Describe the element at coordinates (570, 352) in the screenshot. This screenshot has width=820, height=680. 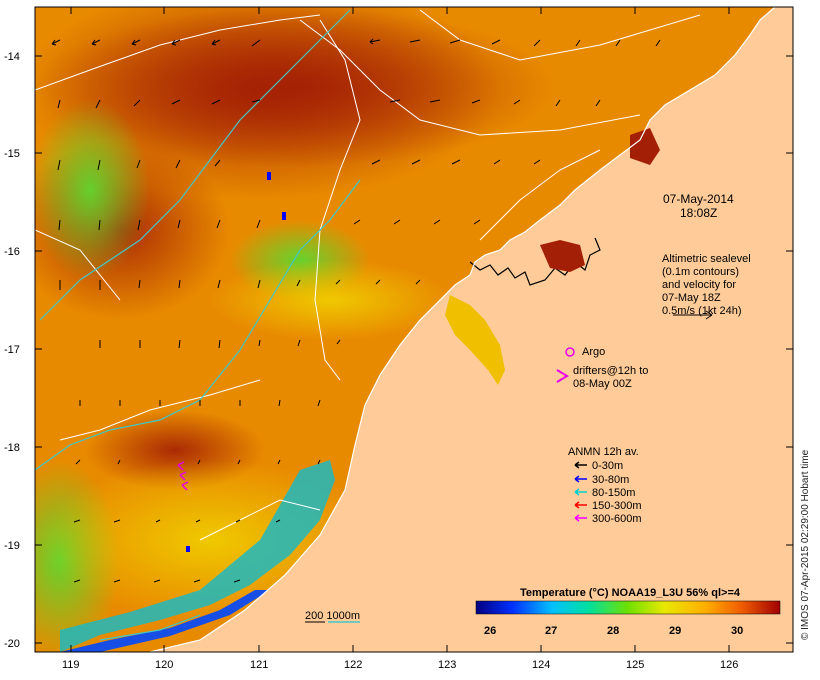
I see `argo-marker-icon` at that location.